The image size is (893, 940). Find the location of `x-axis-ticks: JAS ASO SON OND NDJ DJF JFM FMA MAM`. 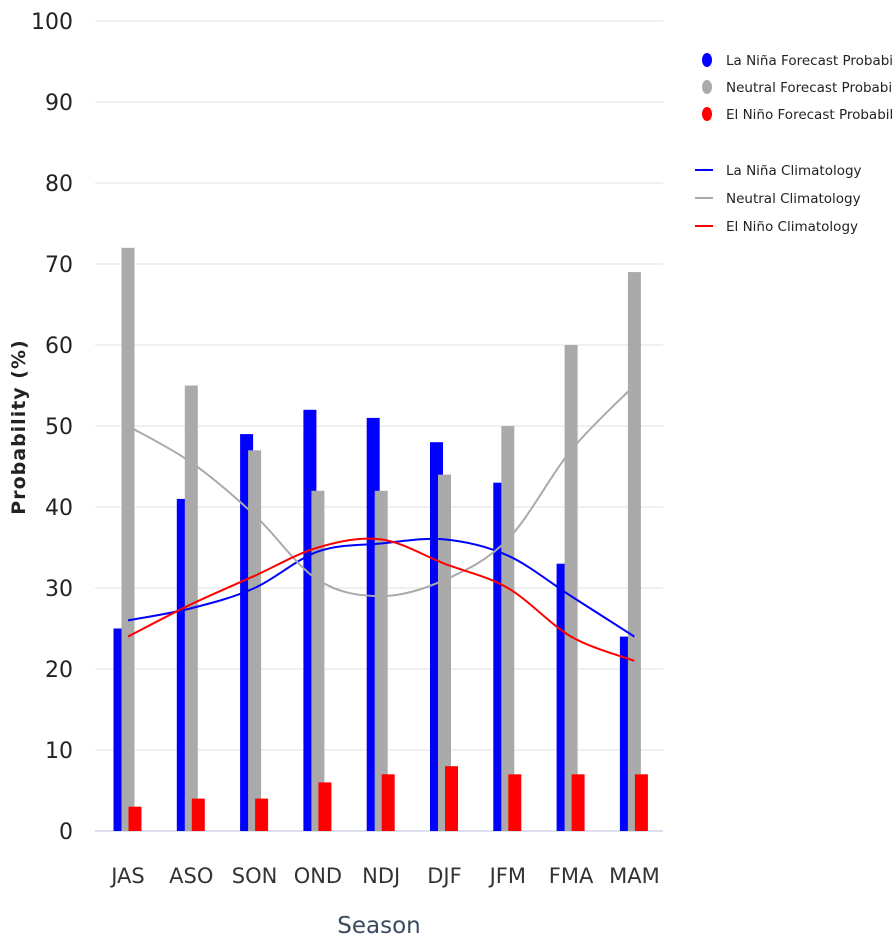

x-axis-ticks: JAS ASO SON OND NDJ DJF JFM FMA MAM is located at coordinates (384, 876).